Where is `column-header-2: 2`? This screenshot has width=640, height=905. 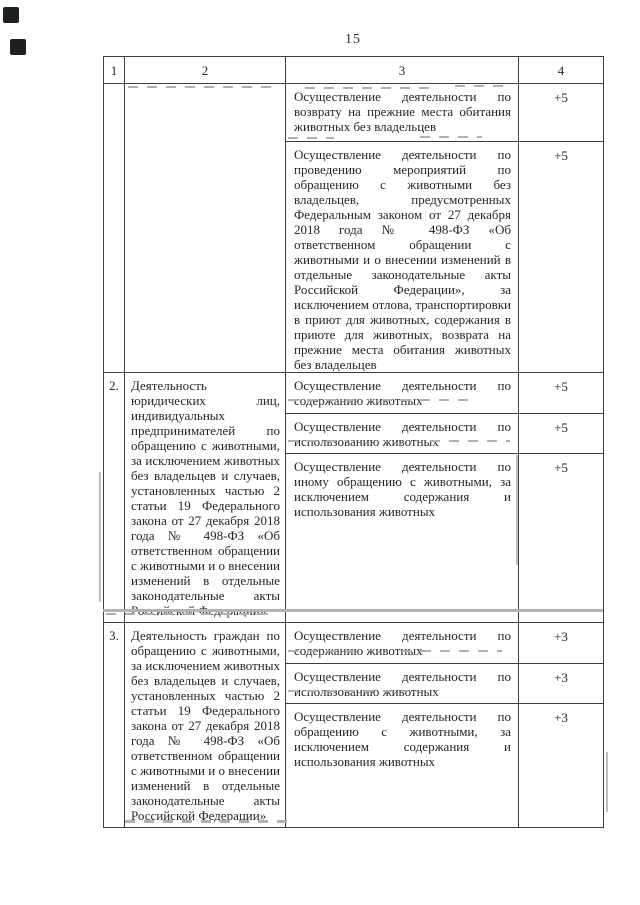
column-header-2: 2 is located at coordinates (205, 70).